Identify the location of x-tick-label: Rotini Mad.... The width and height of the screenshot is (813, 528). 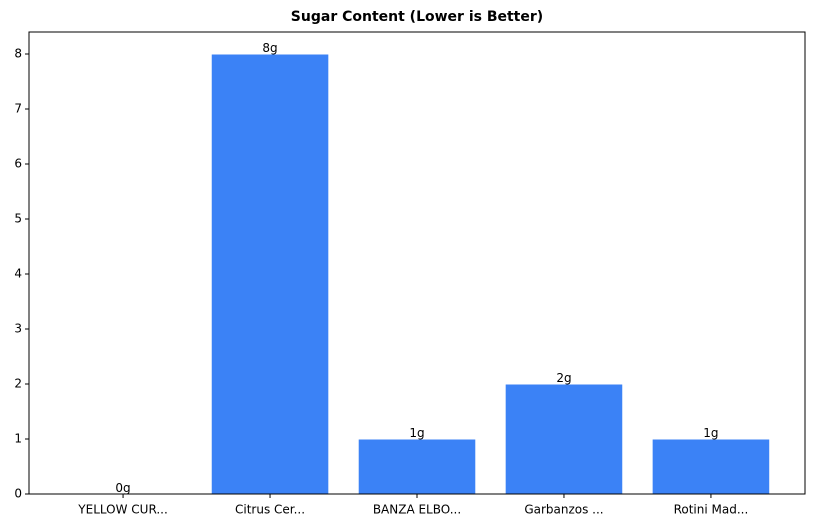
(711, 510).